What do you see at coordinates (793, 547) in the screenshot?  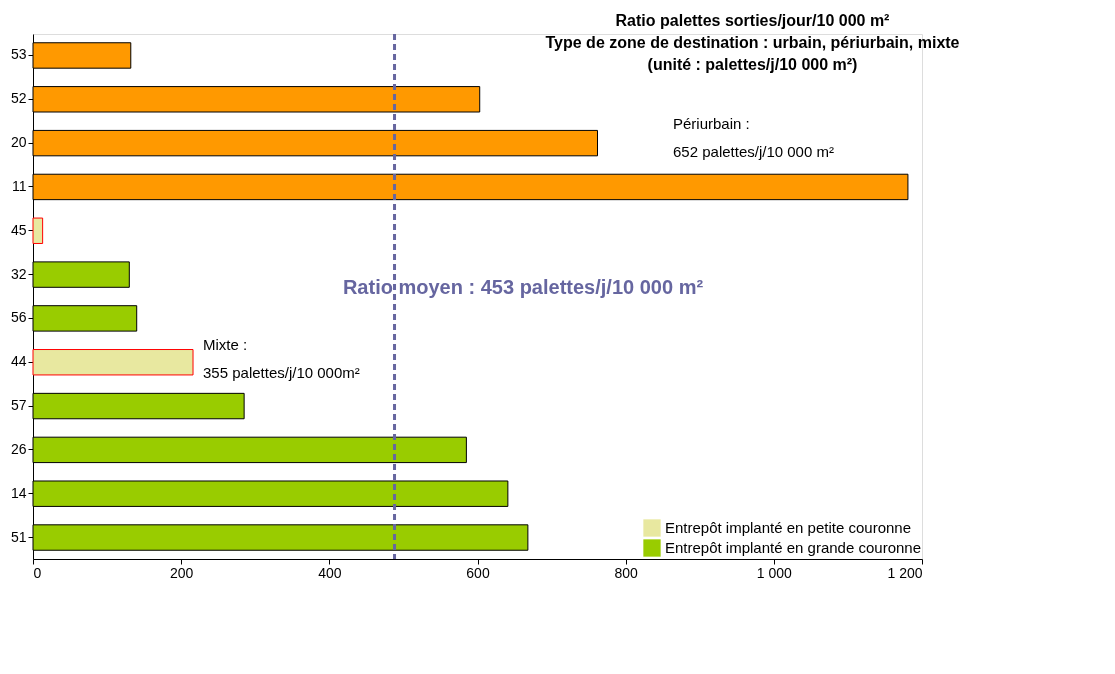 I see `legend-label: Entrepôt implanté en grande couronne` at bounding box center [793, 547].